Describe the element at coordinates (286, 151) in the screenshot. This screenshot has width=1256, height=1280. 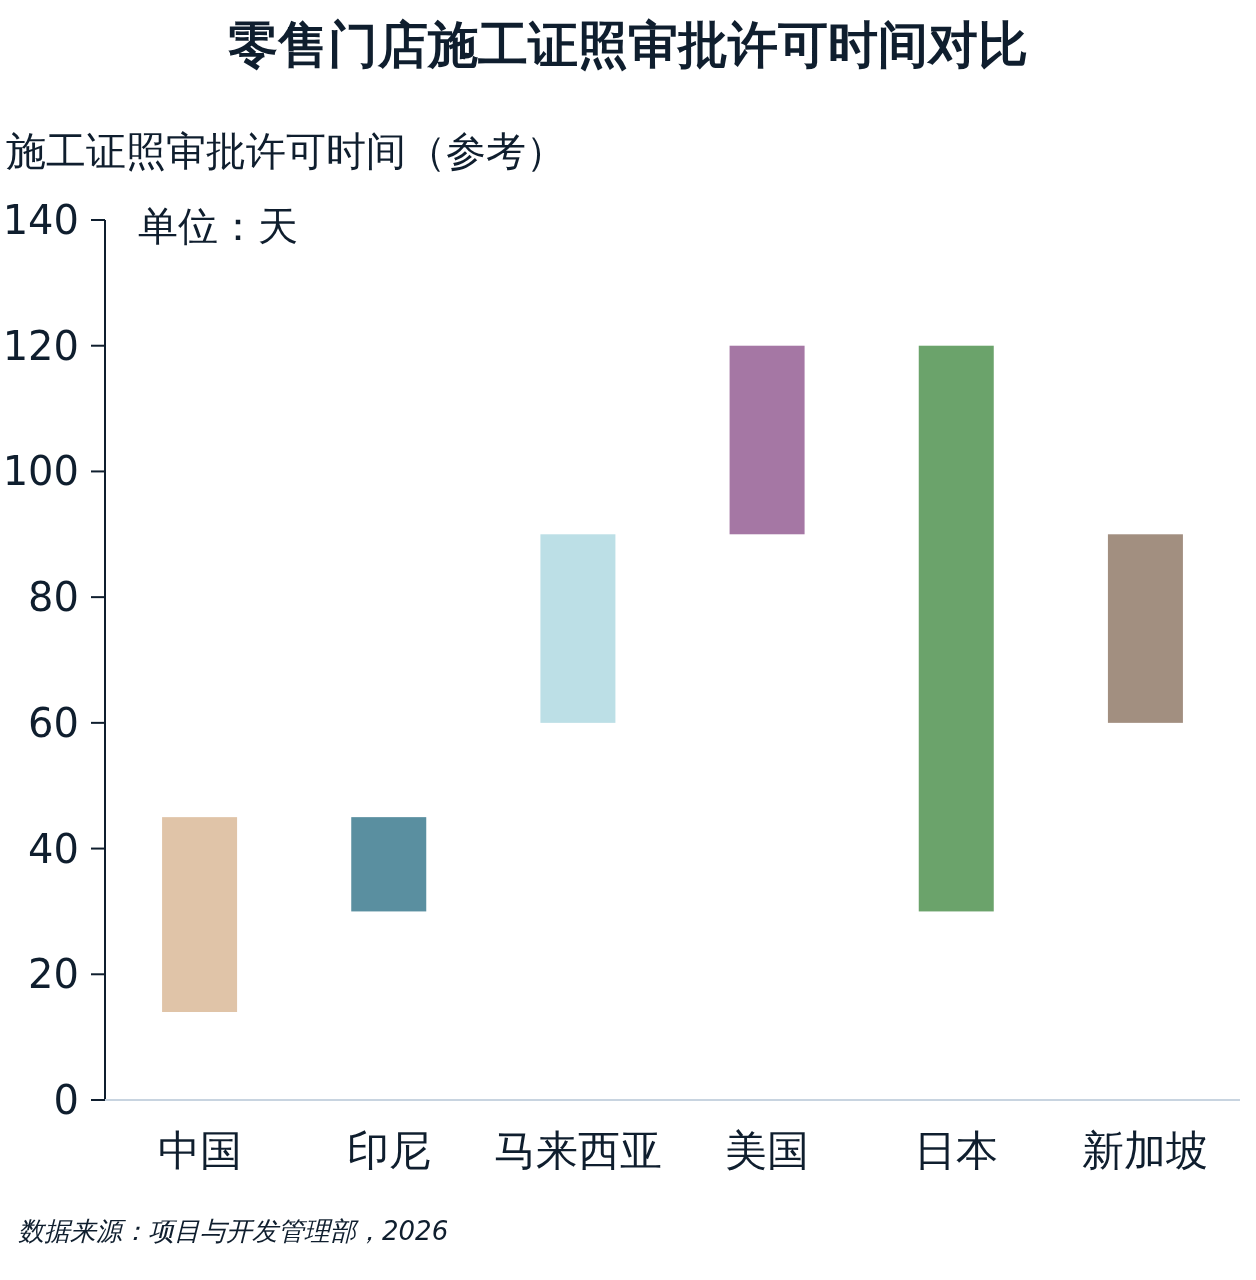
I see `y-axis-title: 施工证照审批许可时间（参考）` at that location.